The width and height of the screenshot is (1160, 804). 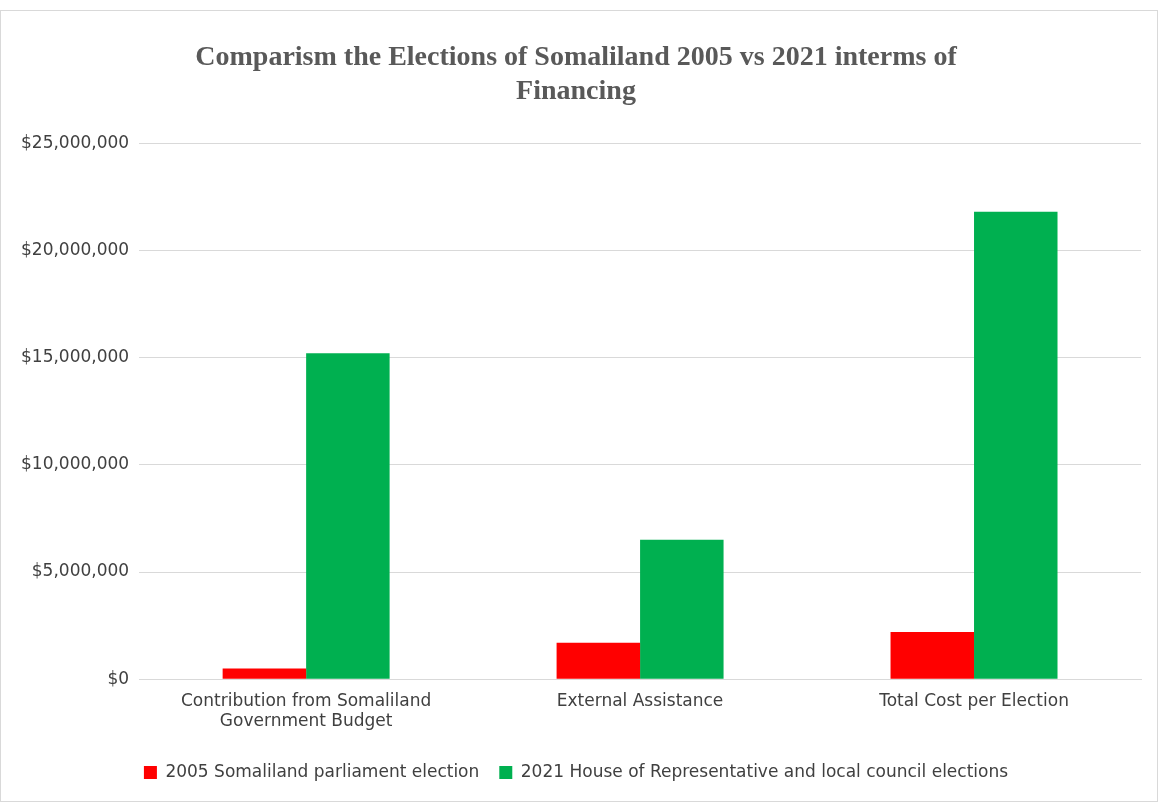 I want to click on x-tick-label: External Assistance, so click(x=640, y=699).